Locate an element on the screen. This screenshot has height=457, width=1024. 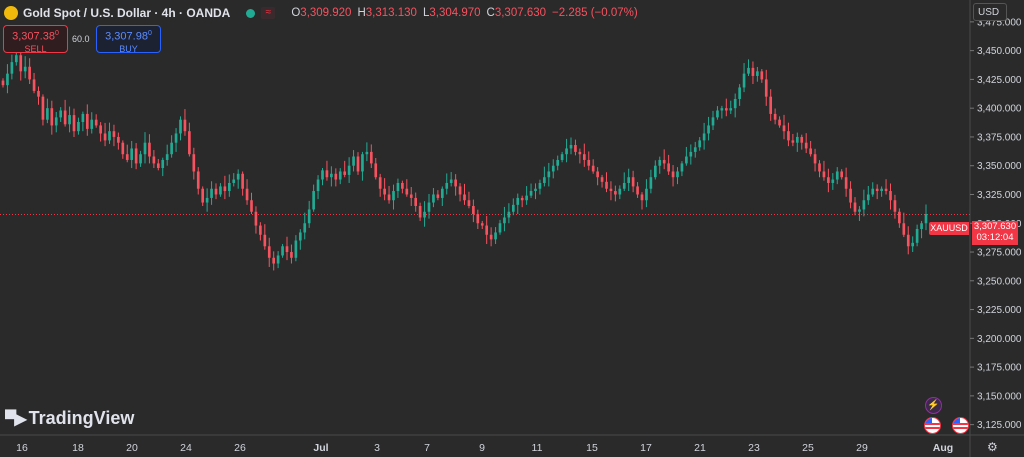
y-tick-label: 3,400.000 is located at coordinates (999, 109).